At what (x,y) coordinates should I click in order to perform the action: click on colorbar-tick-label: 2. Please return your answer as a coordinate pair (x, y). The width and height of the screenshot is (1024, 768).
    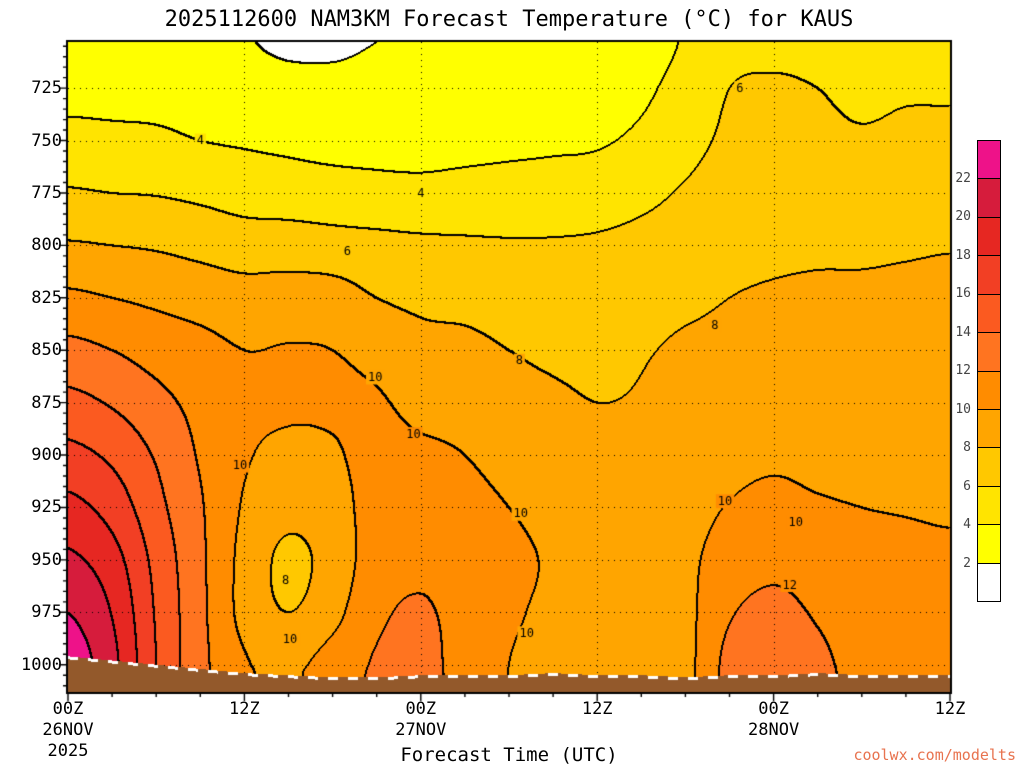
    Looking at the image, I should click on (967, 563).